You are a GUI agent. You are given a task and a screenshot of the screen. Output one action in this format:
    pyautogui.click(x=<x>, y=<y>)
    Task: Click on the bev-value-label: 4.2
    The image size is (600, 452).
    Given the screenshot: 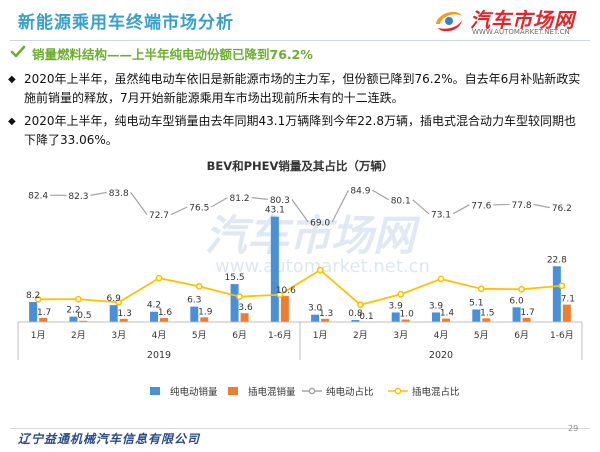 What is the action you would take?
    pyautogui.click(x=154, y=306)
    